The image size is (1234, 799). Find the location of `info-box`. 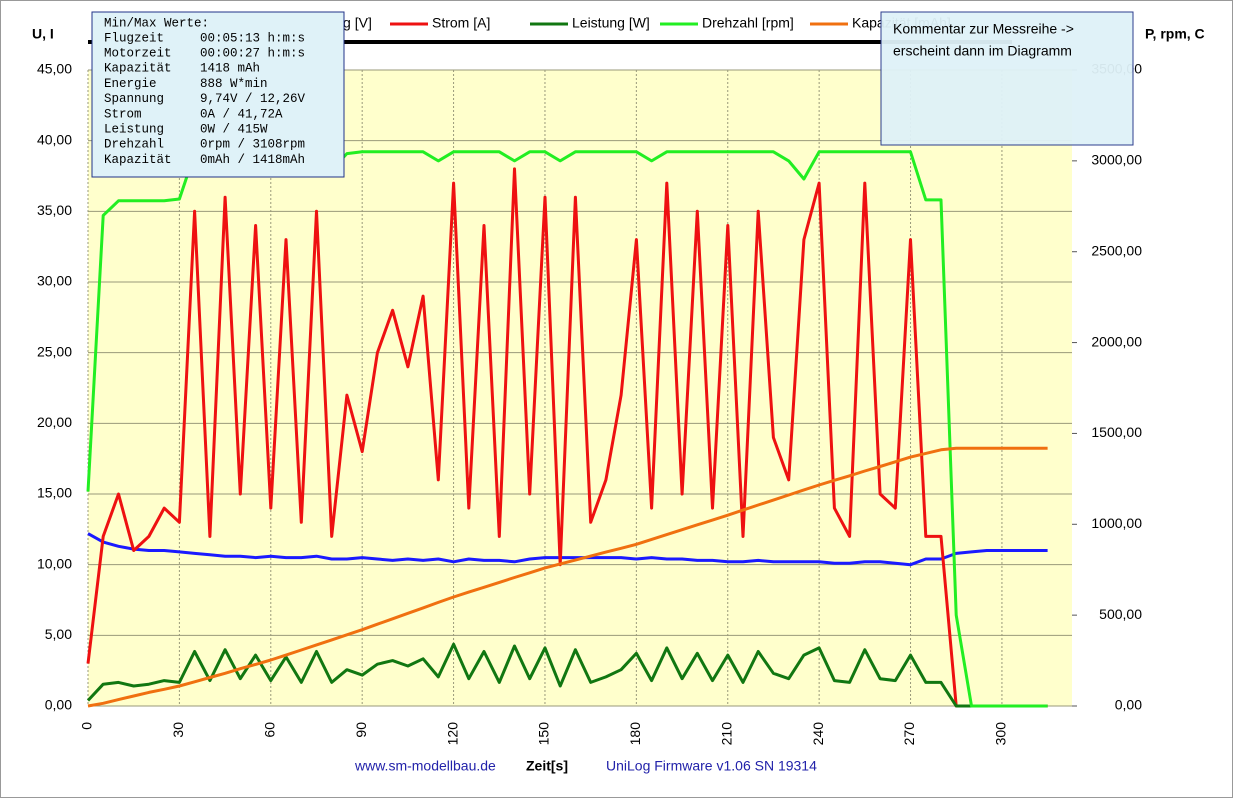

info-box is located at coordinates (218, 94).